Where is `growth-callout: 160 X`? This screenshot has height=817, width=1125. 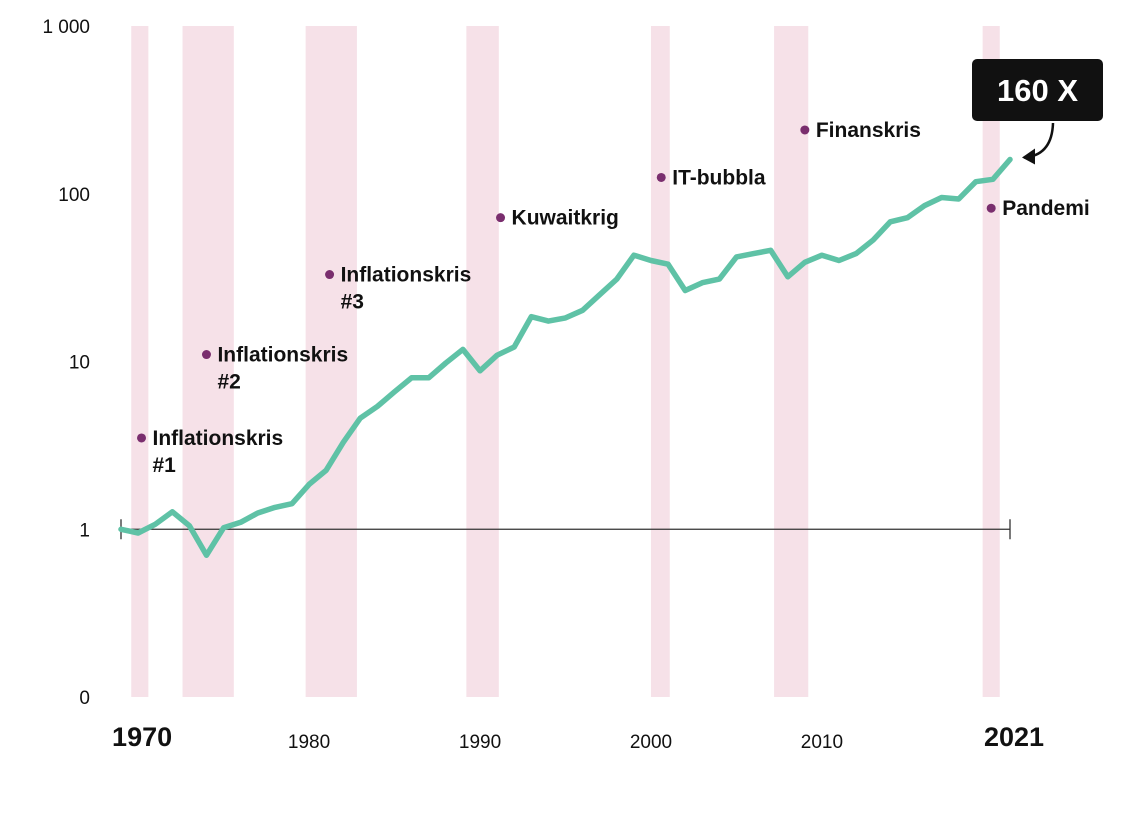
growth-callout: 160 X is located at coordinates (1037, 112).